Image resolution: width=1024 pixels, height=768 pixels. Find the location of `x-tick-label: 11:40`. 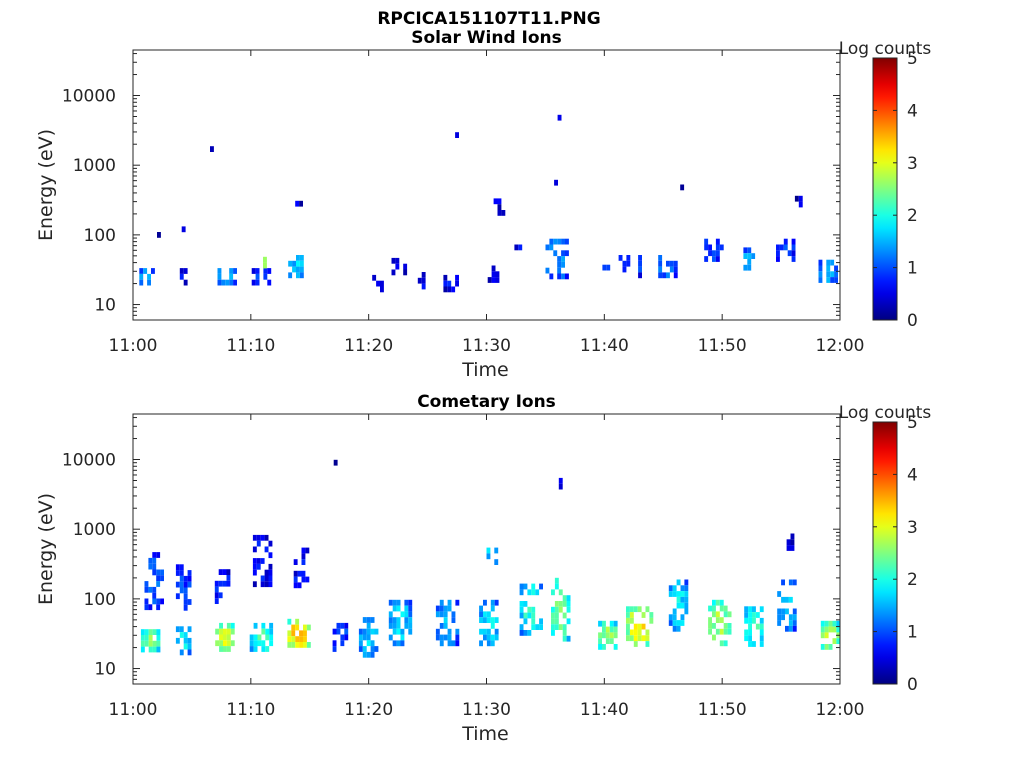

x-tick-label: 11:40 is located at coordinates (604, 346).